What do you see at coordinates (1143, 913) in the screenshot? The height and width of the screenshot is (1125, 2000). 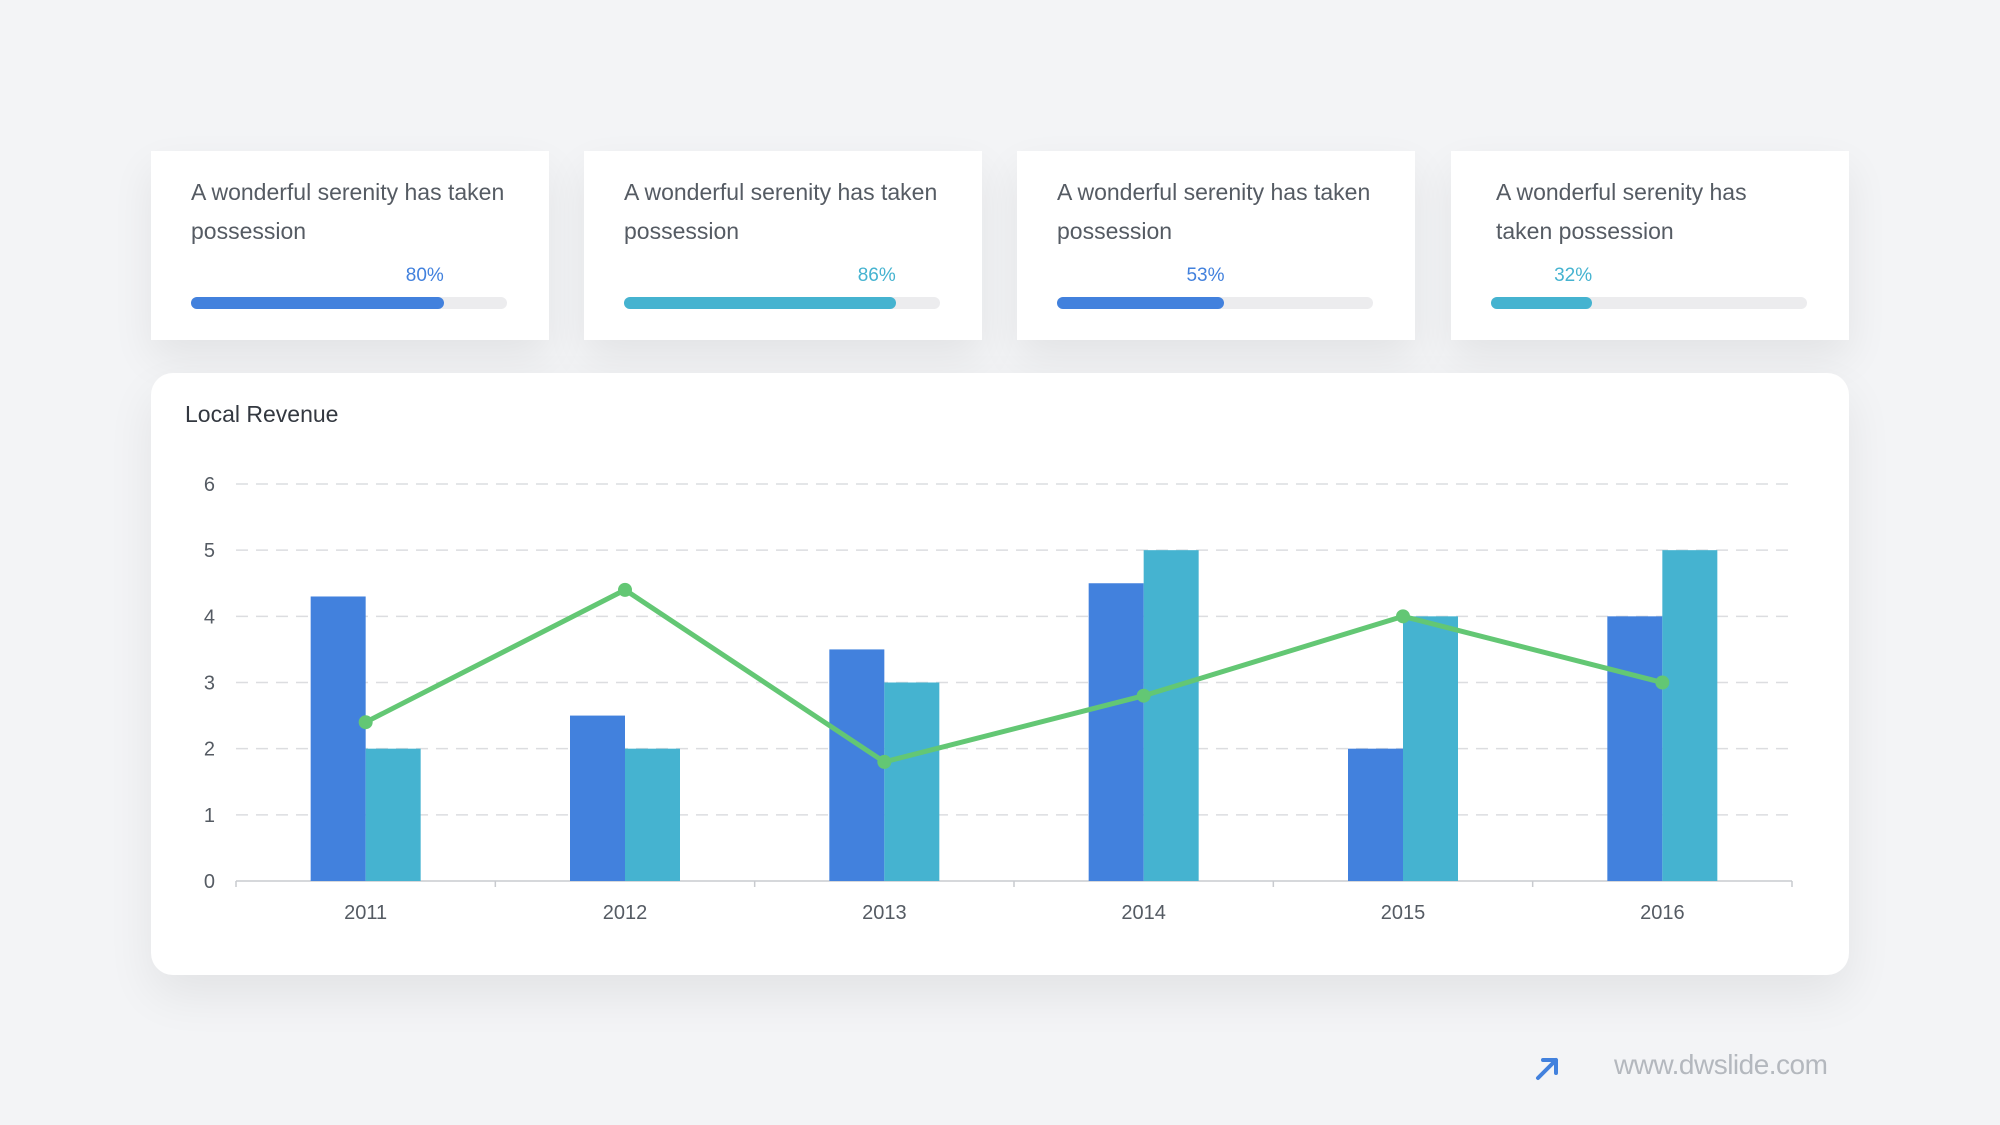 I see `x-tick-label: 2014` at bounding box center [1143, 913].